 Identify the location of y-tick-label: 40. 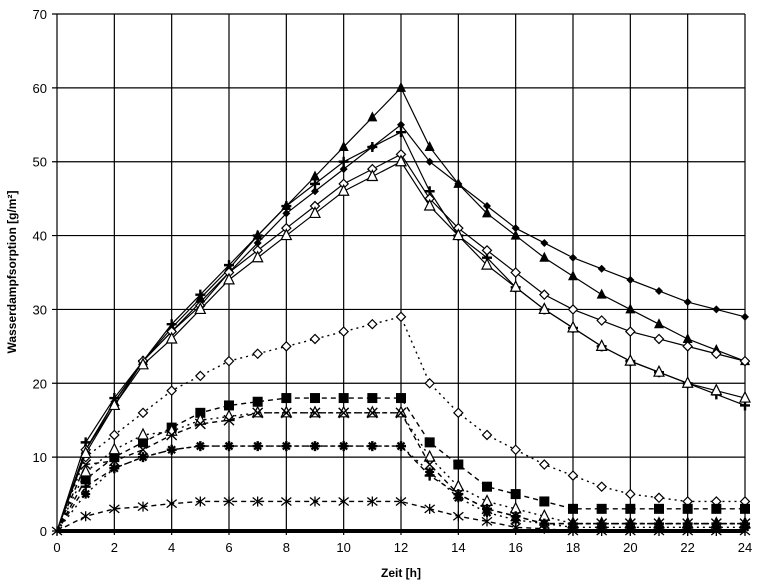
(40, 236).